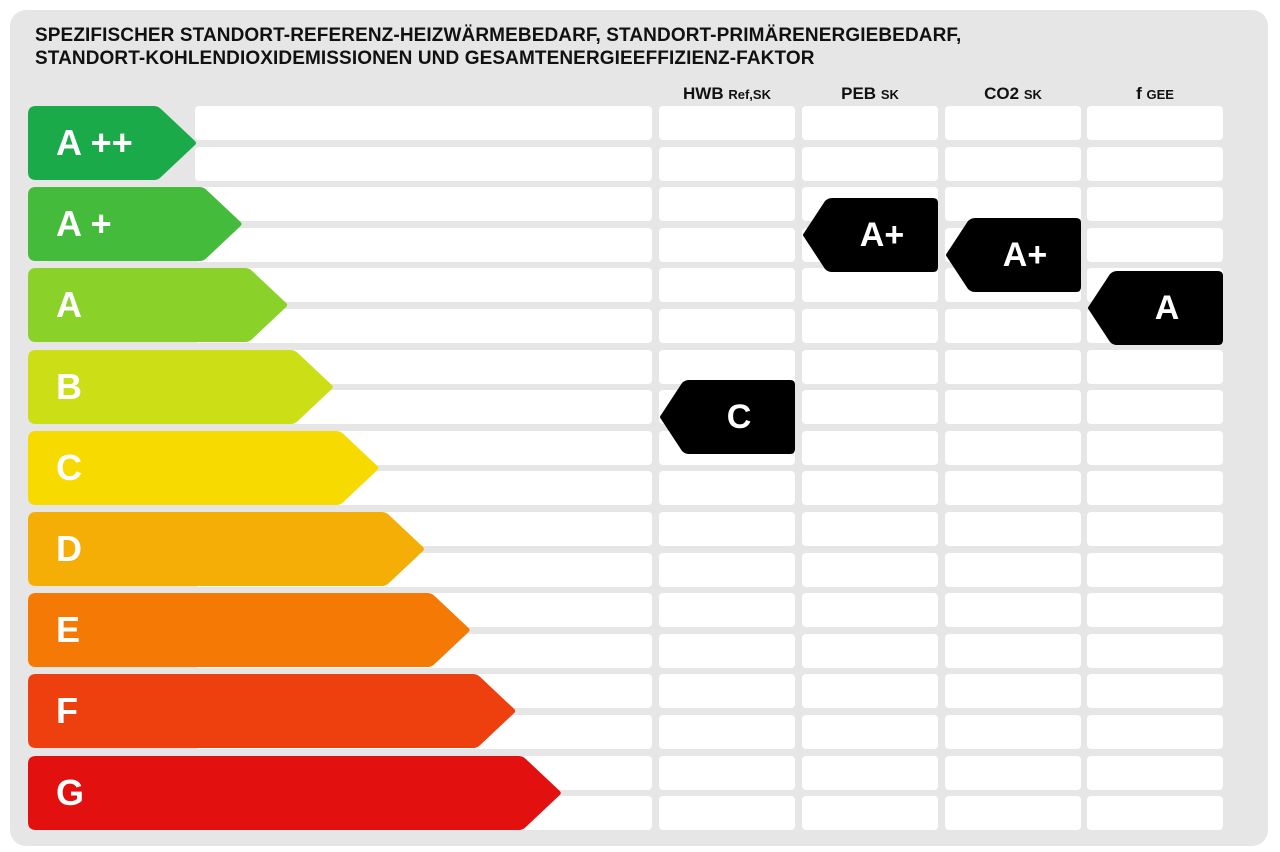 The image size is (1280, 852). I want to click on column-header-hwb: HWB Ref,SK, so click(727, 93).